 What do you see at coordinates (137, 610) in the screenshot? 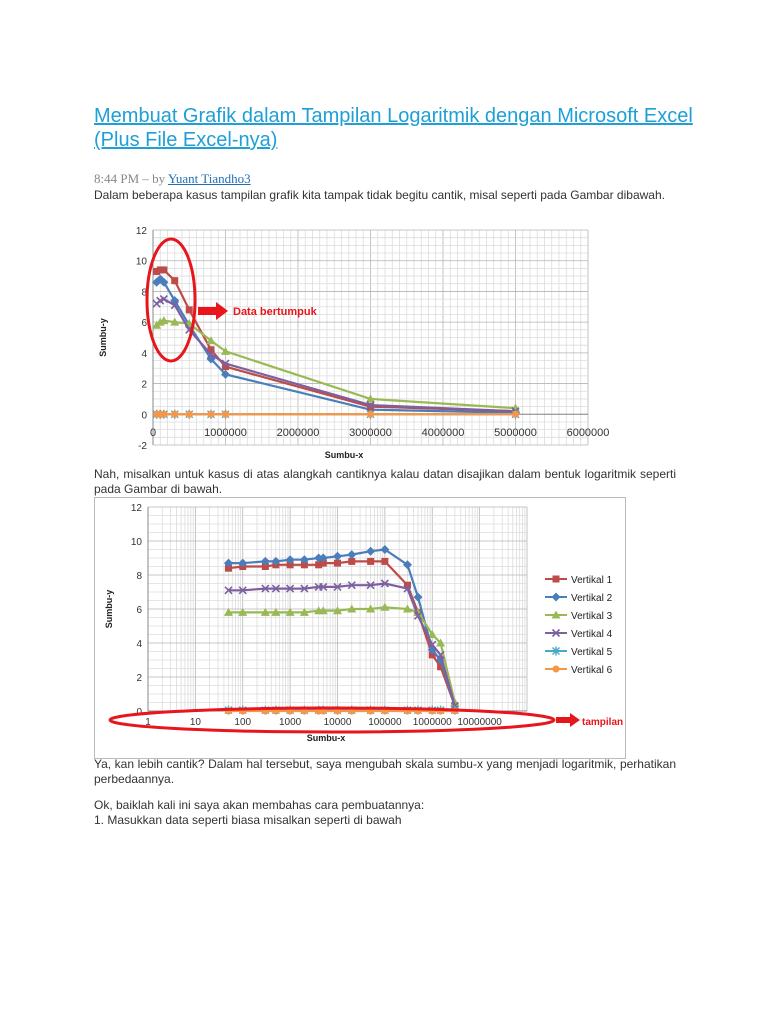
I see `y-tick-labels: 0 2 4 6 8 10 12` at bounding box center [137, 610].